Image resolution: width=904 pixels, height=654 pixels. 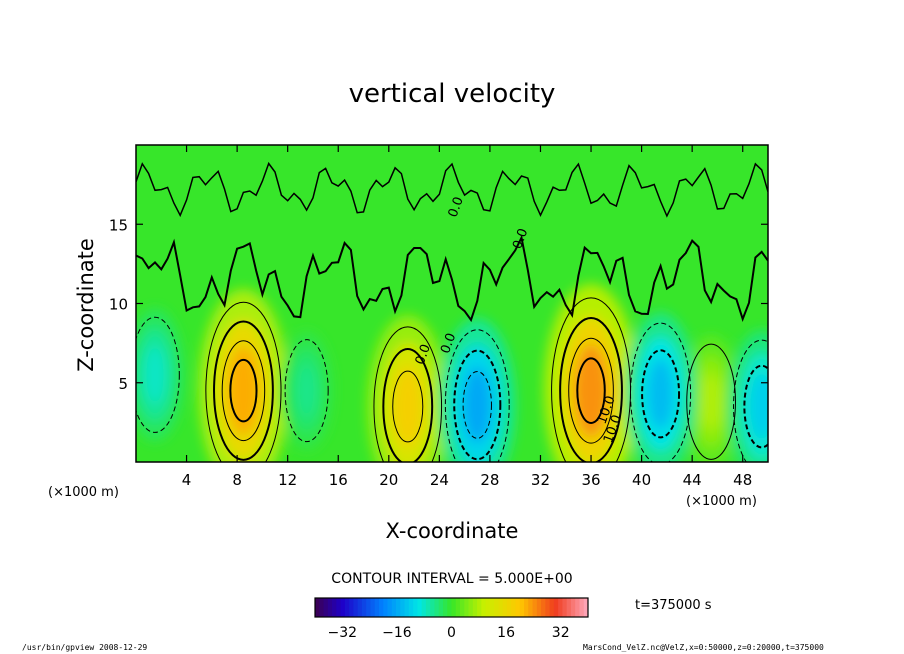 I want to click on x-unit-left: (×1000 m), so click(x=83, y=492).